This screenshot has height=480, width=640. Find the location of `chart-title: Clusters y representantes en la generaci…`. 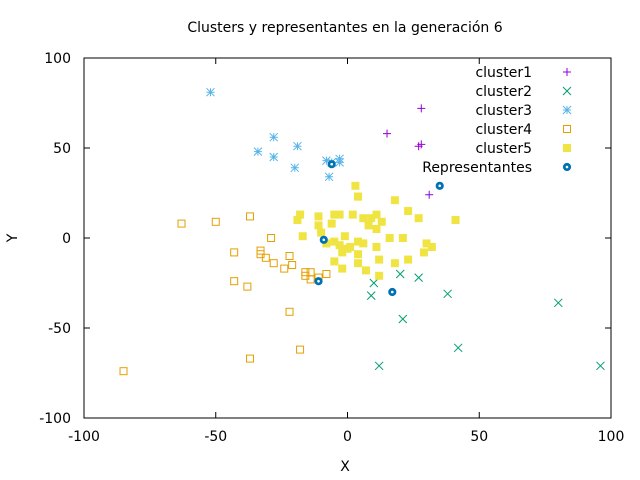

chart-title: Clusters y representantes en la generaci… is located at coordinates (344, 28).